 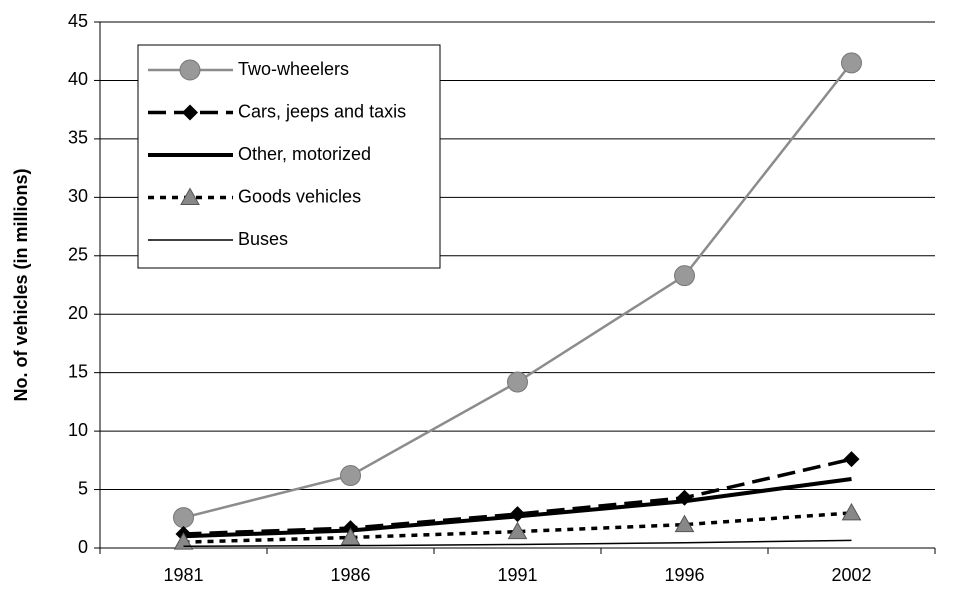 What do you see at coordinates (304, 154) in the screenshot?
I see `legend-label: Other, motorized` at bounding box center [304, 154].